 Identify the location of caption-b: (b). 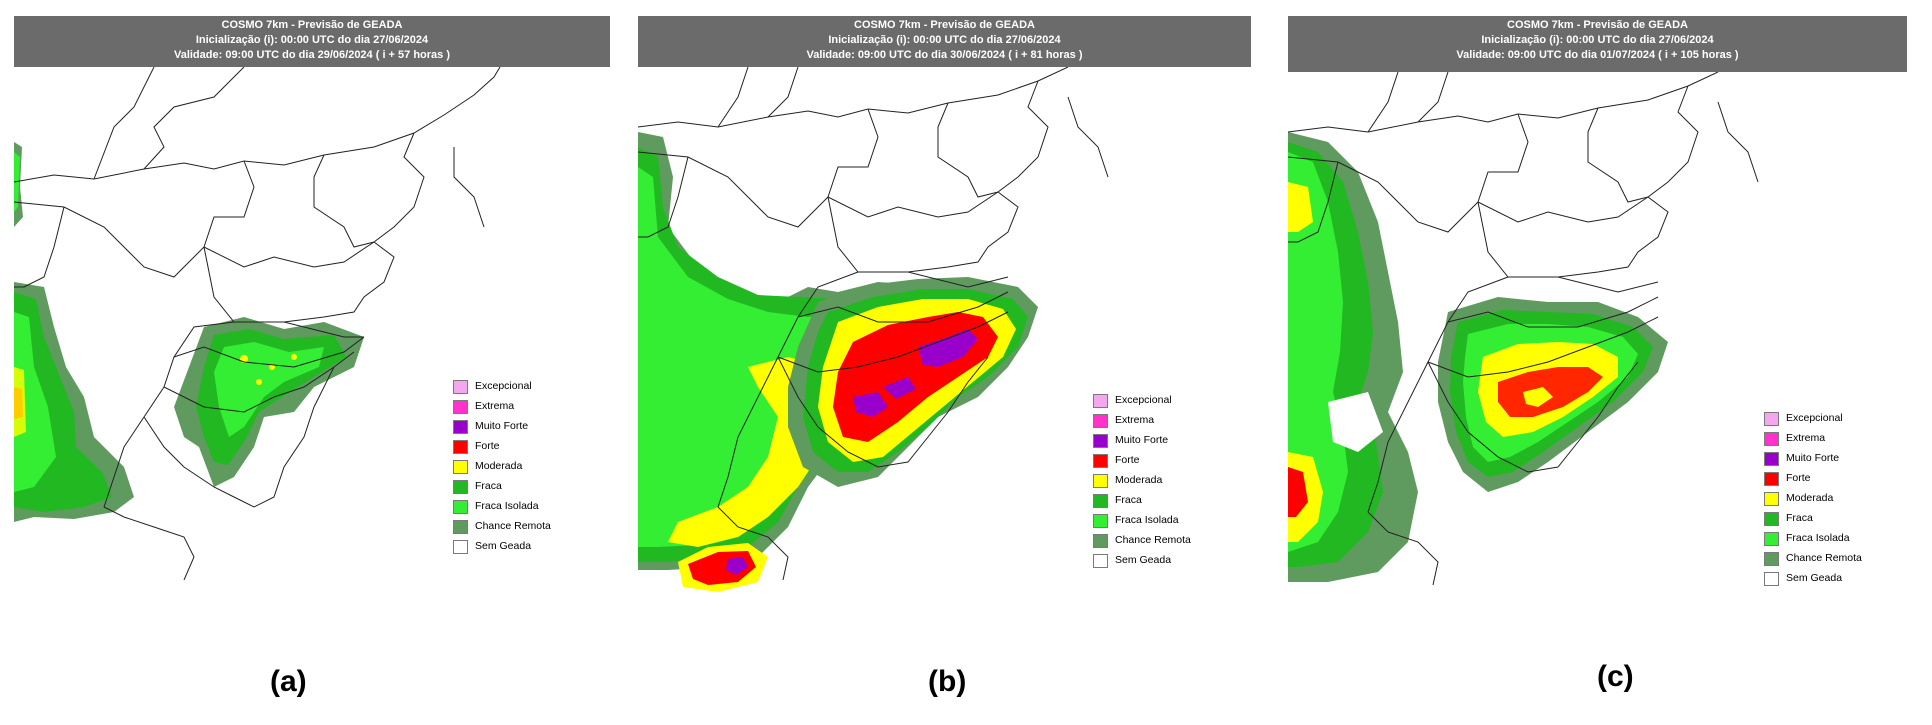
(947, 681).